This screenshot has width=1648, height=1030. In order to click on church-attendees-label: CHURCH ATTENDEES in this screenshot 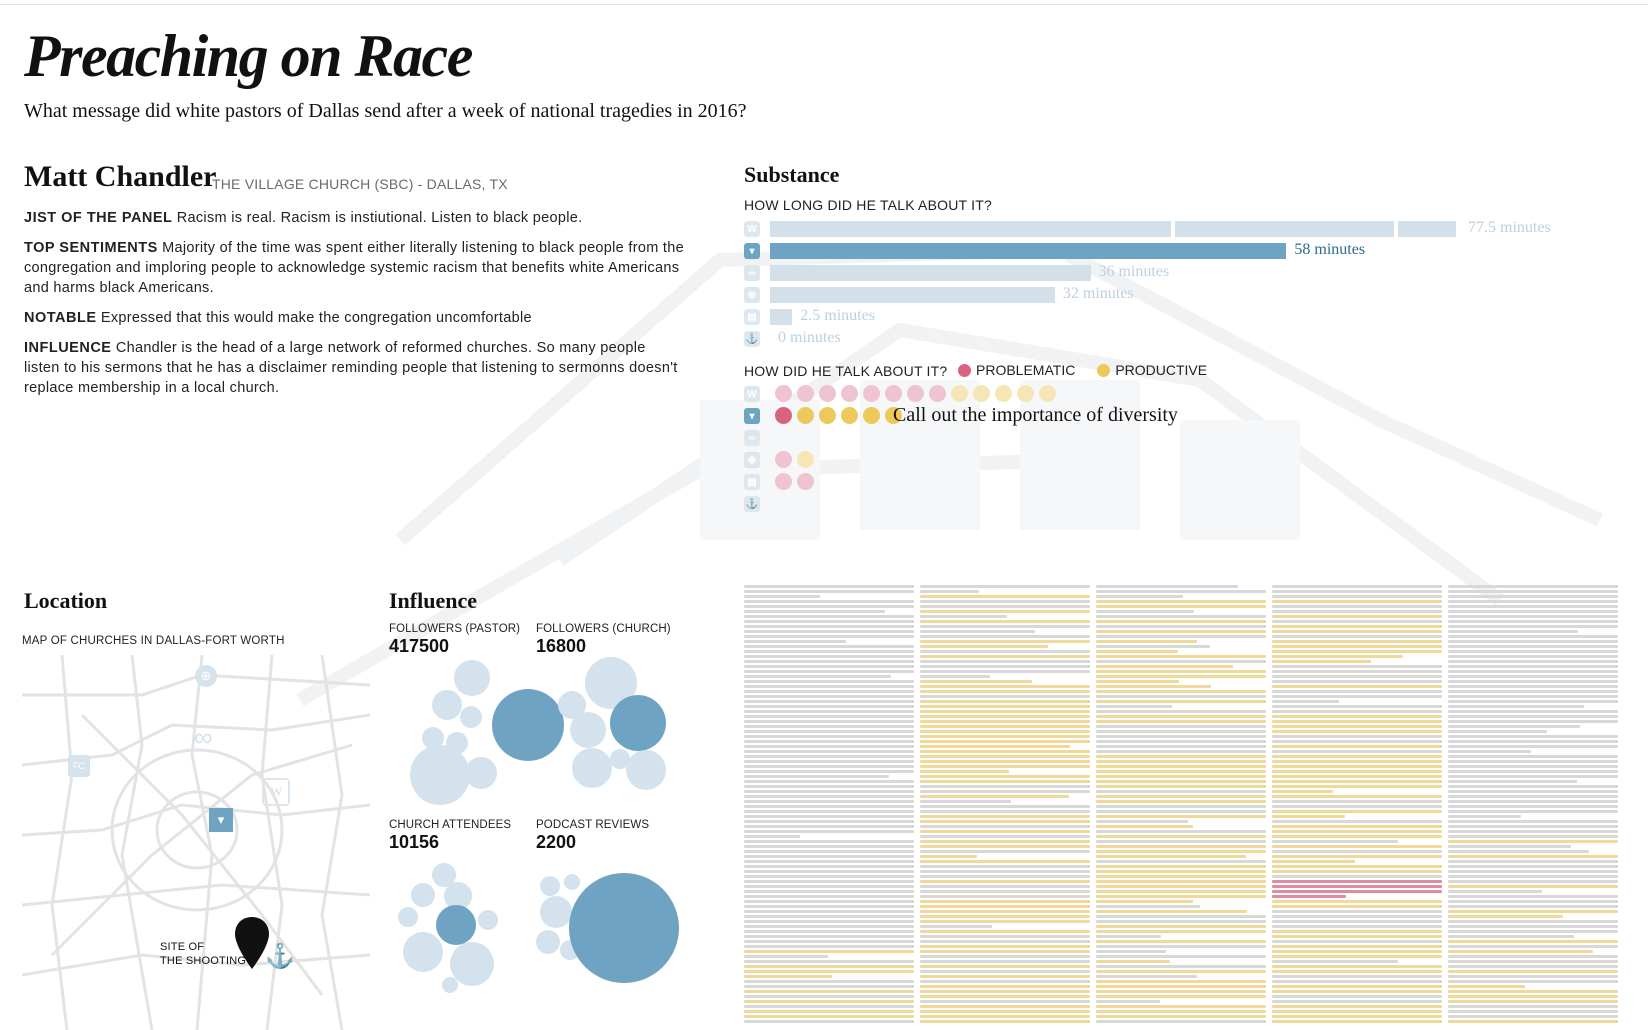, I will do `click(450, 825)`.